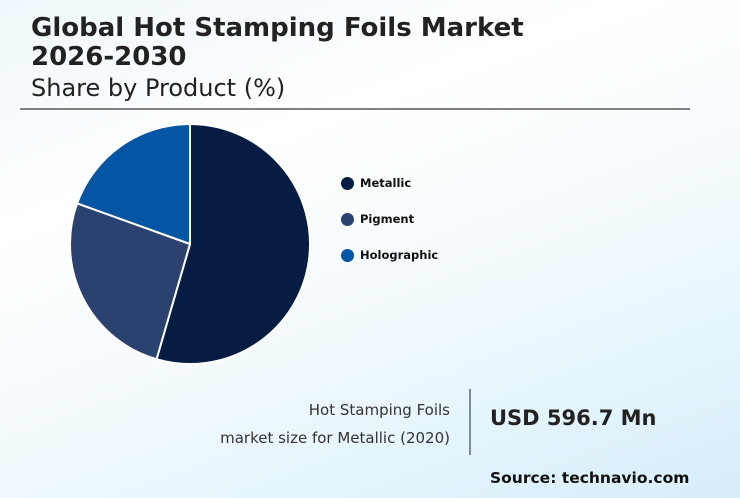 The image size is (740, 498). I want to click on pie-slice-pigment, so click(130, 281).